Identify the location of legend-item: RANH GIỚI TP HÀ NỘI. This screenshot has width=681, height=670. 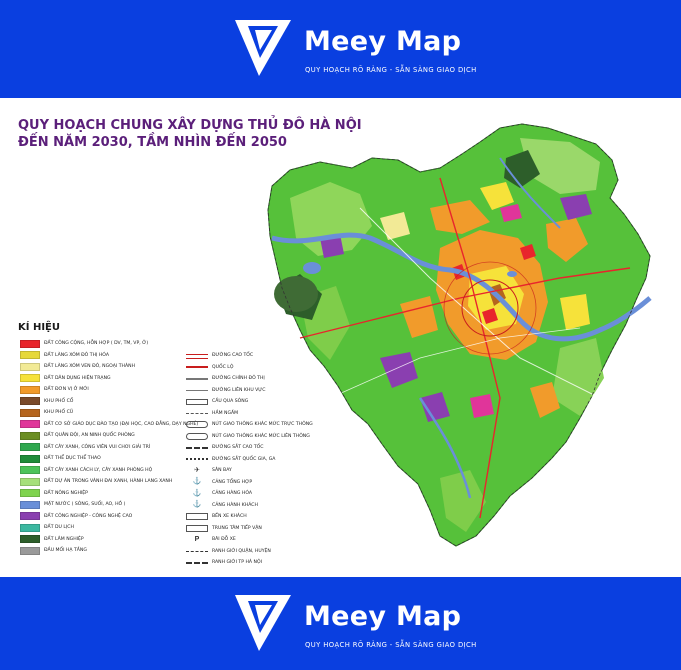
(249, 562).